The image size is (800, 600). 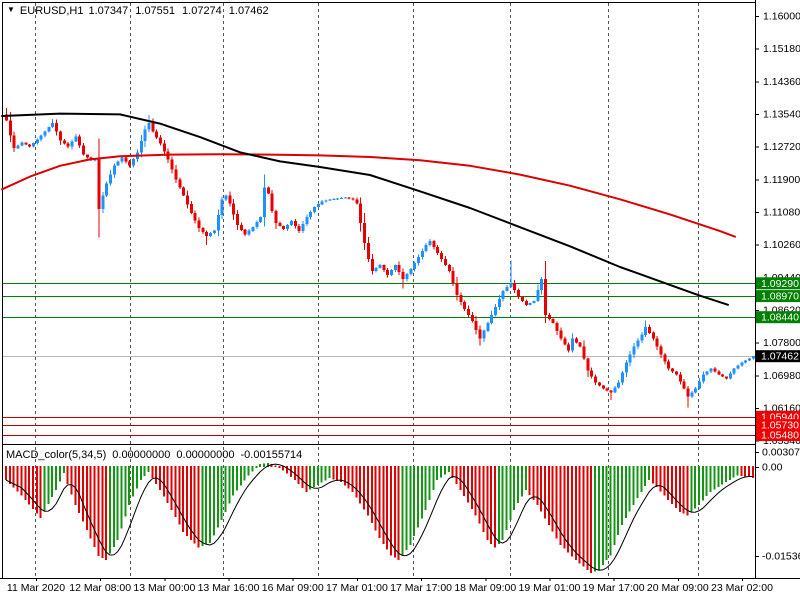 I want to click on indicator-value-1: 0.00000000, so click(x=141, y=455).